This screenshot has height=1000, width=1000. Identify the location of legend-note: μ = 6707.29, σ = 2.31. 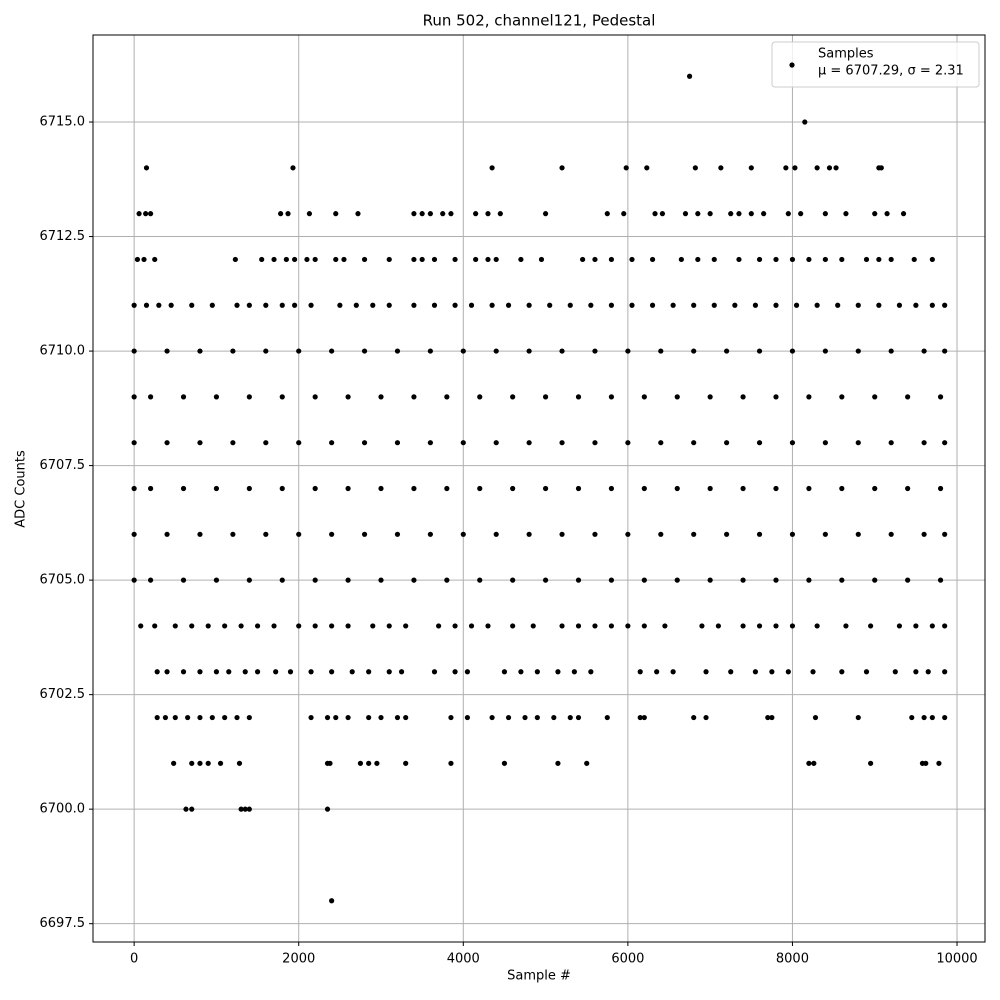
(891, 71).